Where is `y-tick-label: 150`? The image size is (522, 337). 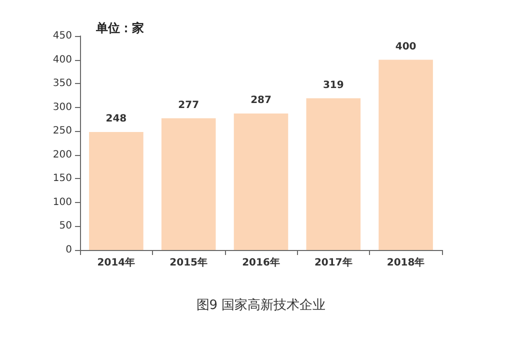
y-tick-label: 150 is located at coordinates (62, 178).